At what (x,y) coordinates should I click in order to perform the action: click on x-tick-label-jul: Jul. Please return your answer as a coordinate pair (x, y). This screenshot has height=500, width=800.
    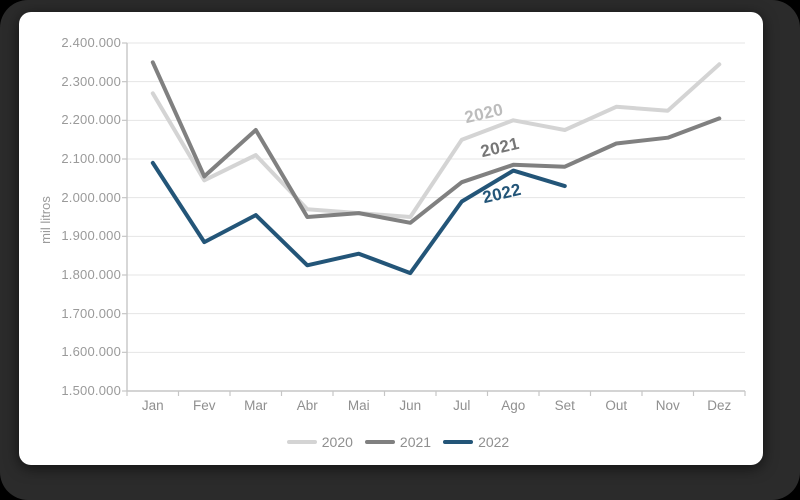
    Looking at the image, I should click on (462, 405).